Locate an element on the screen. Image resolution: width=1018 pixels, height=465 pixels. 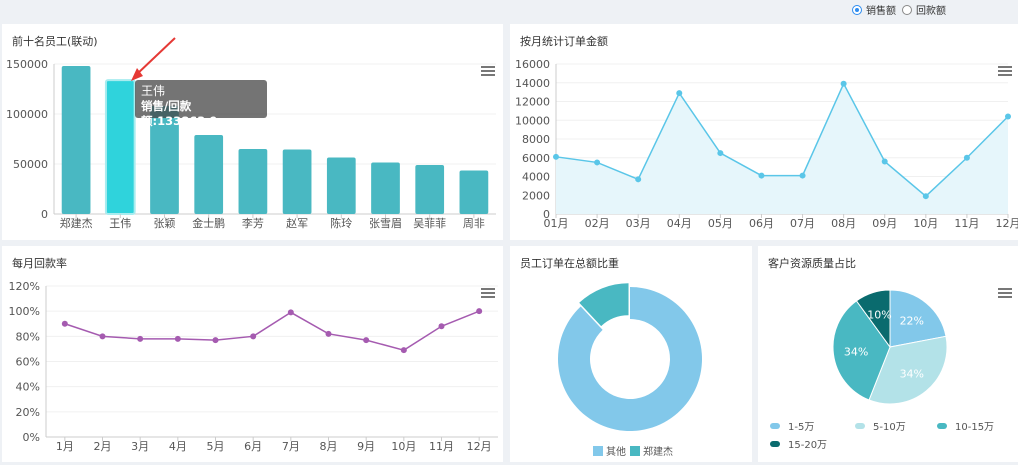
y-tick-label: 80% is located at coordinates (28, 336).